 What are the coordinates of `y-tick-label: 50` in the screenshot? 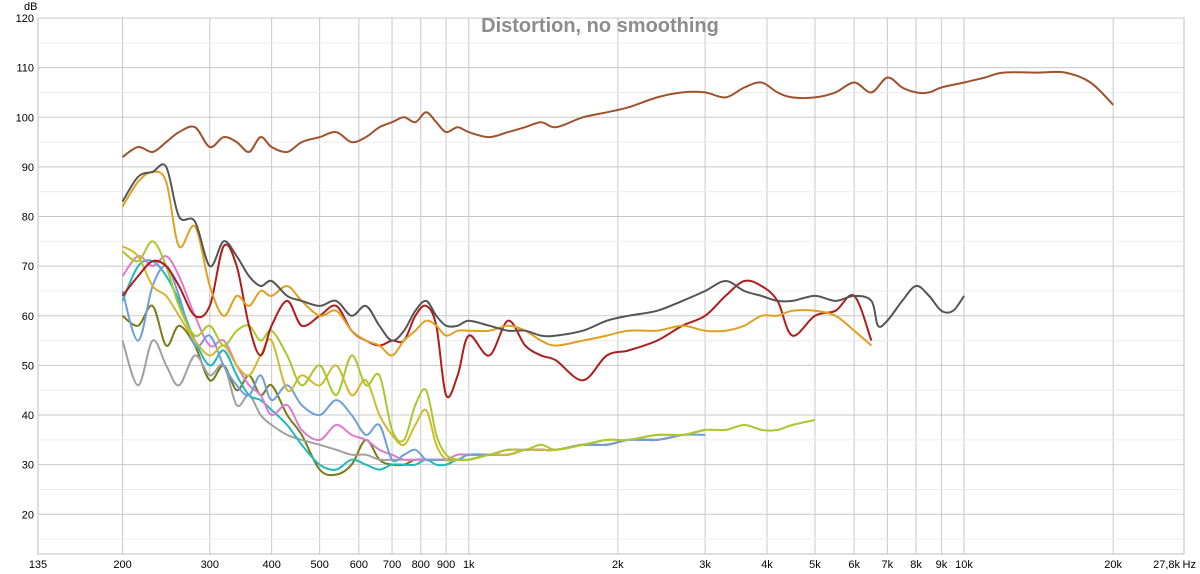 It's located at (28, 366).